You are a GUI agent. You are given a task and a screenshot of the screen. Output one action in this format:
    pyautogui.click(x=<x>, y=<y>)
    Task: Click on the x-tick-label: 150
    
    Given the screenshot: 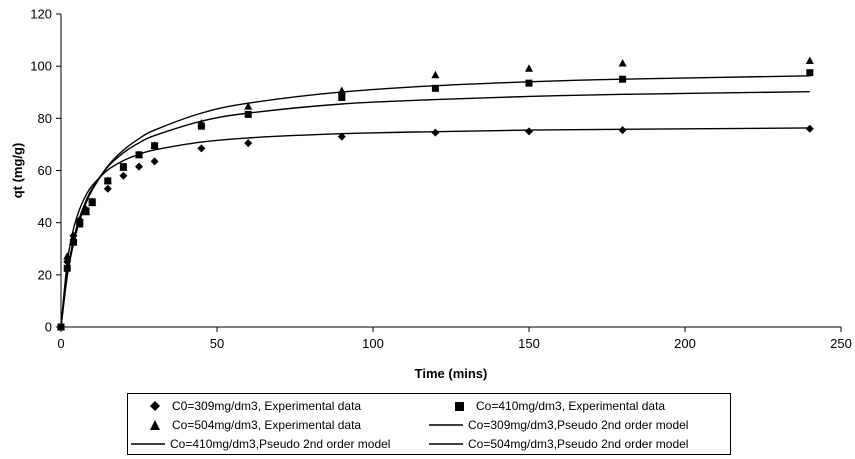 What is the action you would take?
    pyautogui.click(x=529, y=343)
    